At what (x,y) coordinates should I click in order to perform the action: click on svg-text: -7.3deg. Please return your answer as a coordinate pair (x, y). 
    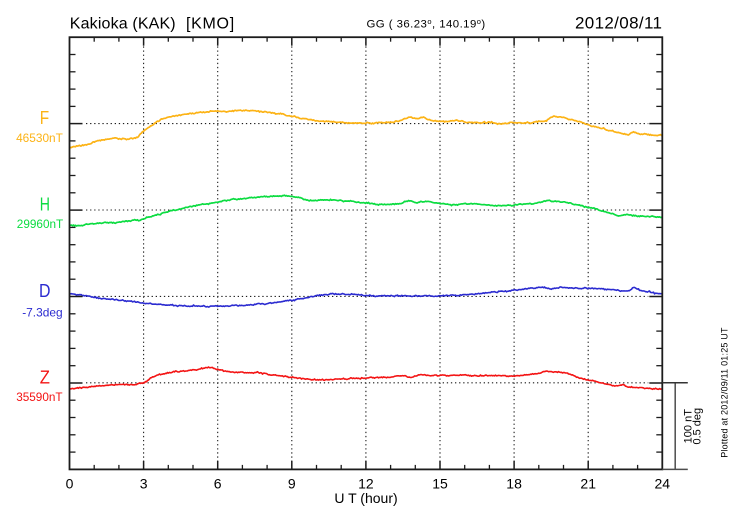
    Looking at the image, I should click on (42, 312).